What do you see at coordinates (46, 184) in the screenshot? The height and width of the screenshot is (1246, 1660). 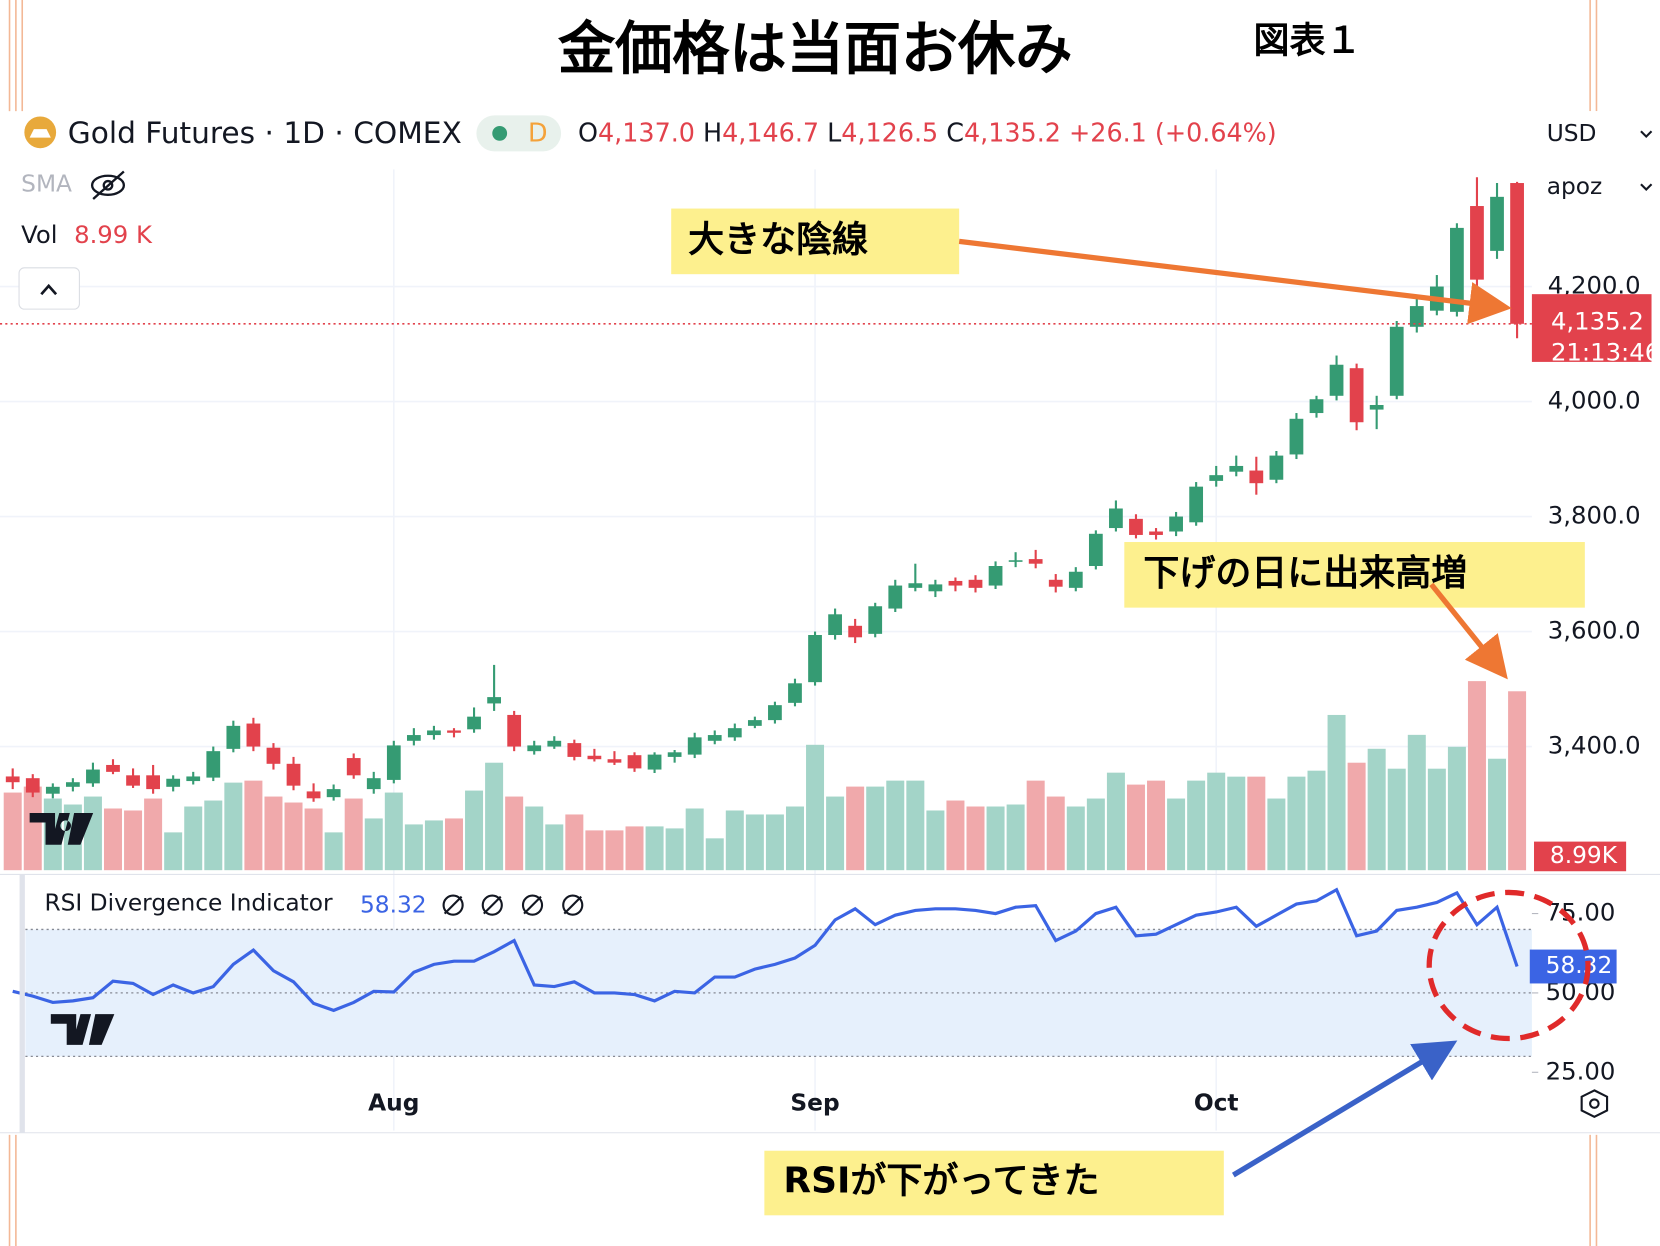 I see `sma-label: SMA` at bounding box center [46, 184].